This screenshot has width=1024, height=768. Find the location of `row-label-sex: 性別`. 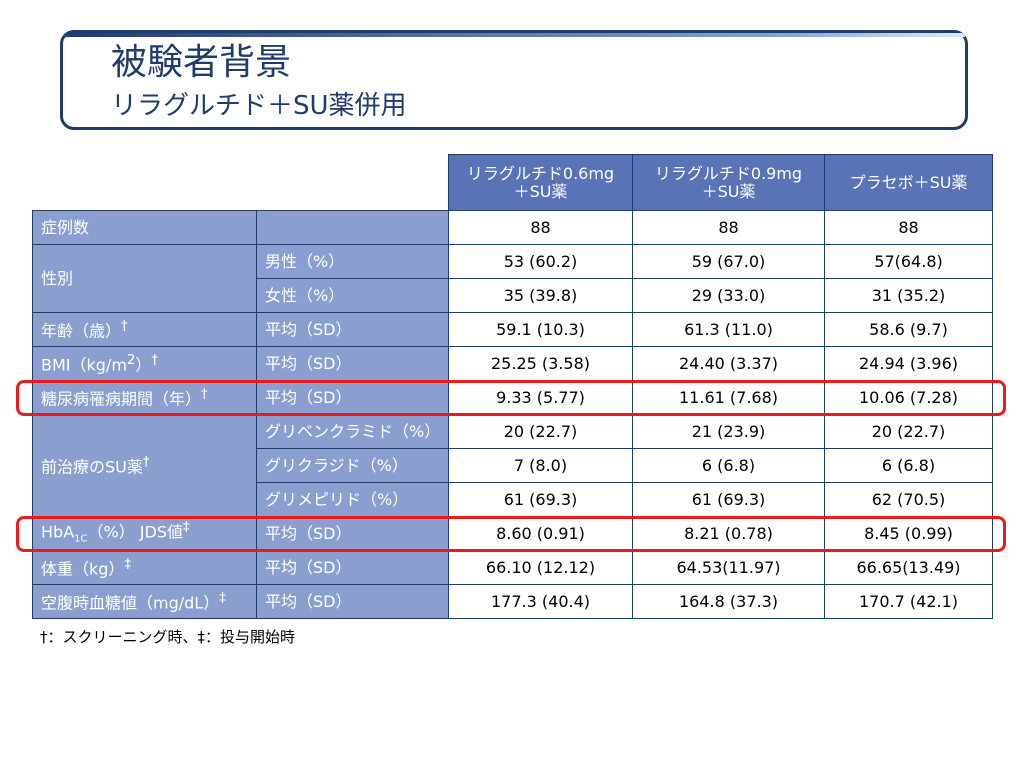

row-label-sex: 性別 is located at coordinates (144, 278).